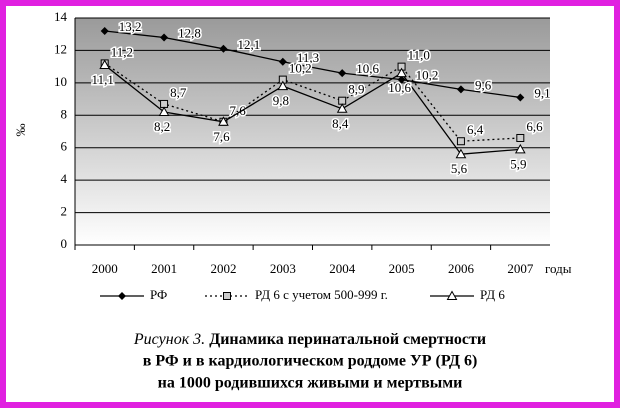 The width and height of the screenshot is (620, 408). Describe the element at coordinates (64, 243) in the screenshot. I see `y-tick-label: 0` at that location.